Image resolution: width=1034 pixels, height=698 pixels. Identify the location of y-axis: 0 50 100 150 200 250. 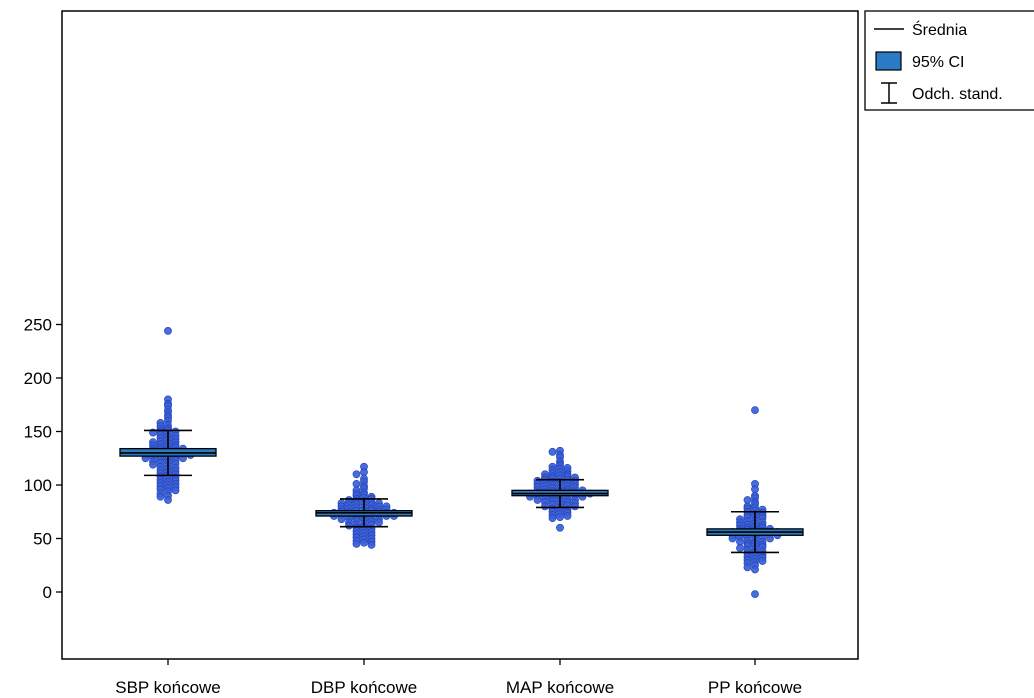
(43, 459).